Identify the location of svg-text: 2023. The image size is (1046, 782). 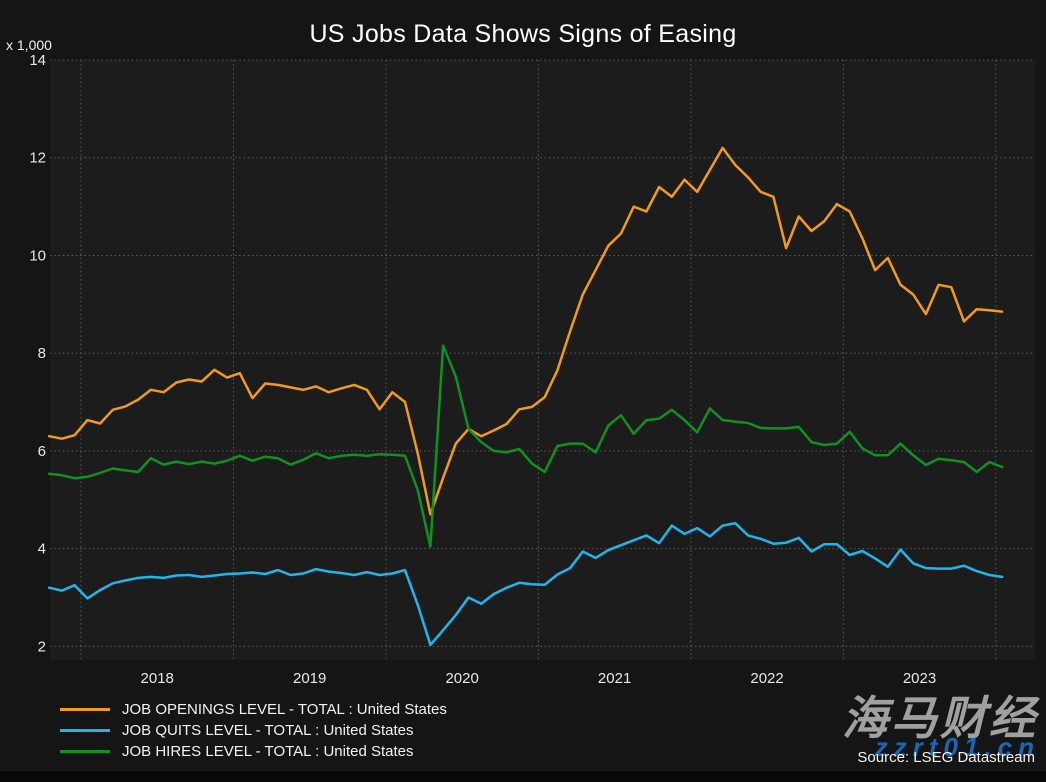
(919, 678).